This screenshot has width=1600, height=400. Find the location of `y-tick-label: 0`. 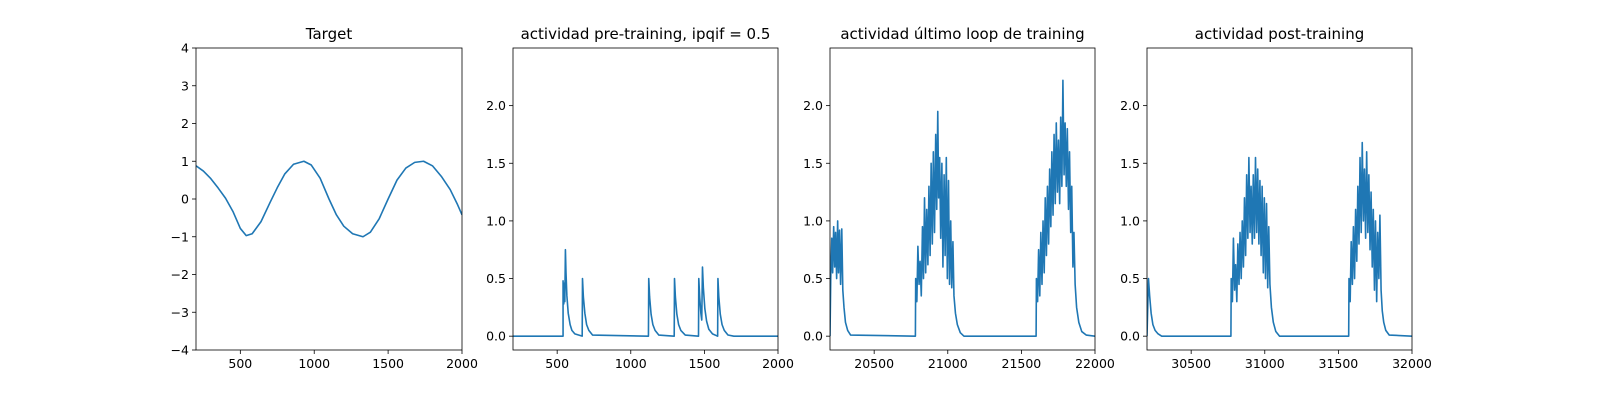

y-tick-label: 0 is located at coordinates (185, 199).